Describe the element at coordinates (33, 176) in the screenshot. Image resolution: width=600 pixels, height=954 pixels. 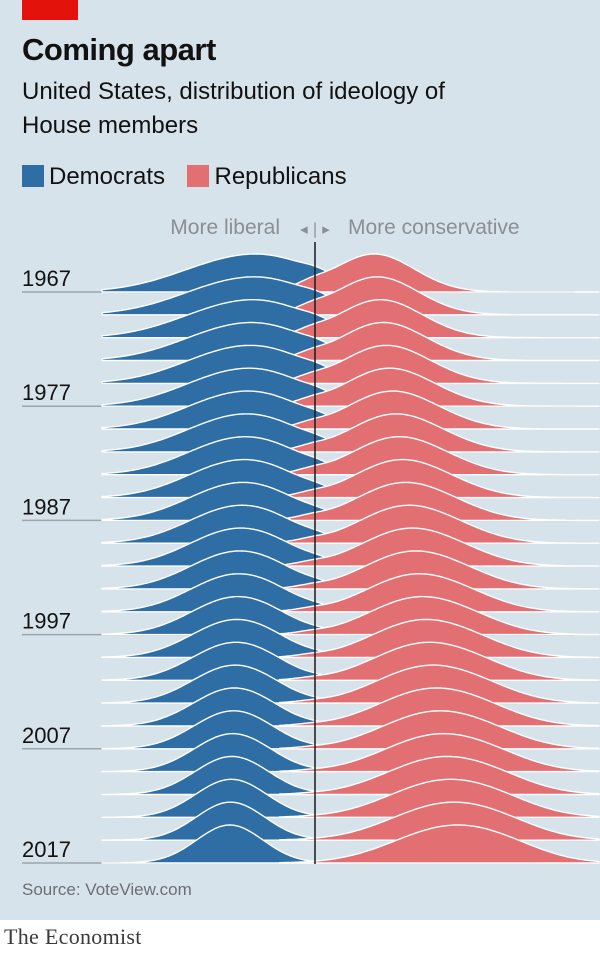
I see `legend-swatch-democrats` at that location.